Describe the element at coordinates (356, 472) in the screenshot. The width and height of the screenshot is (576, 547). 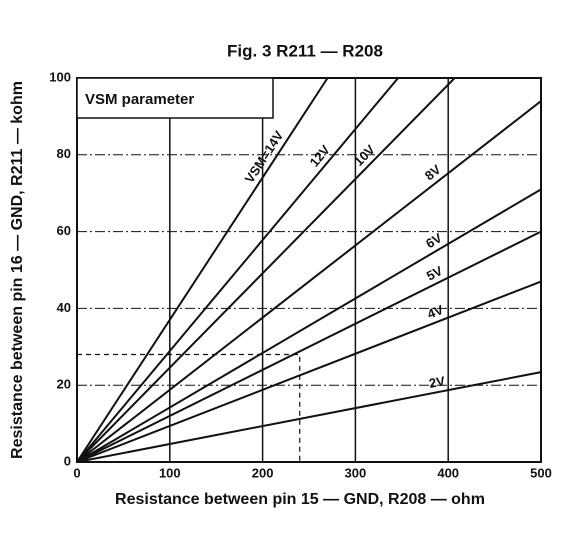
I see `x-tick-label: 300` at that location.